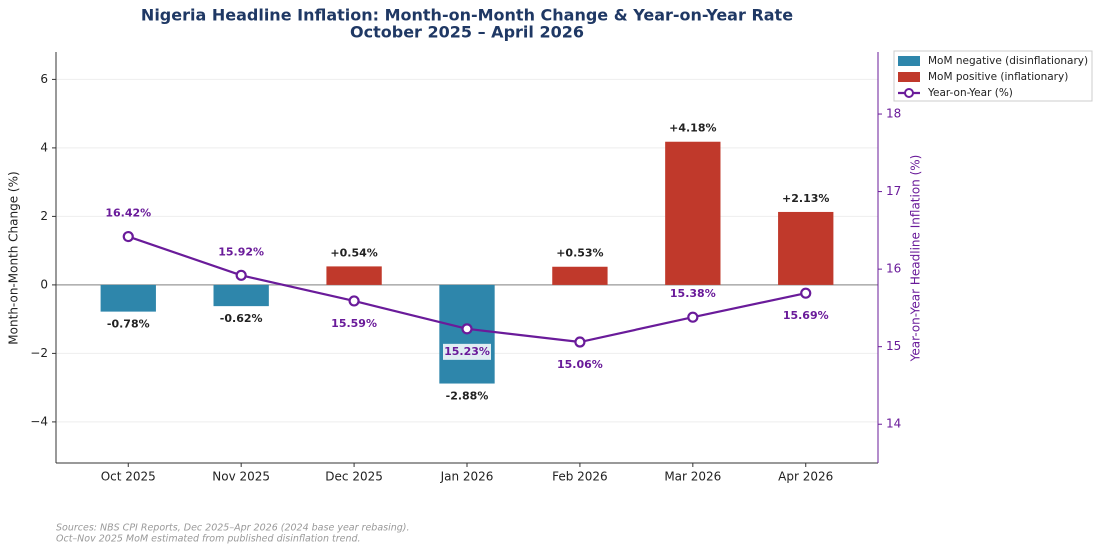 Image resolution: width=1099 pixels, height=552 pixels. What do you see at coordinates (128, 324) in the screenshot?
I see `bar-value-label: -0.78%` at bounding box center [128, 324].